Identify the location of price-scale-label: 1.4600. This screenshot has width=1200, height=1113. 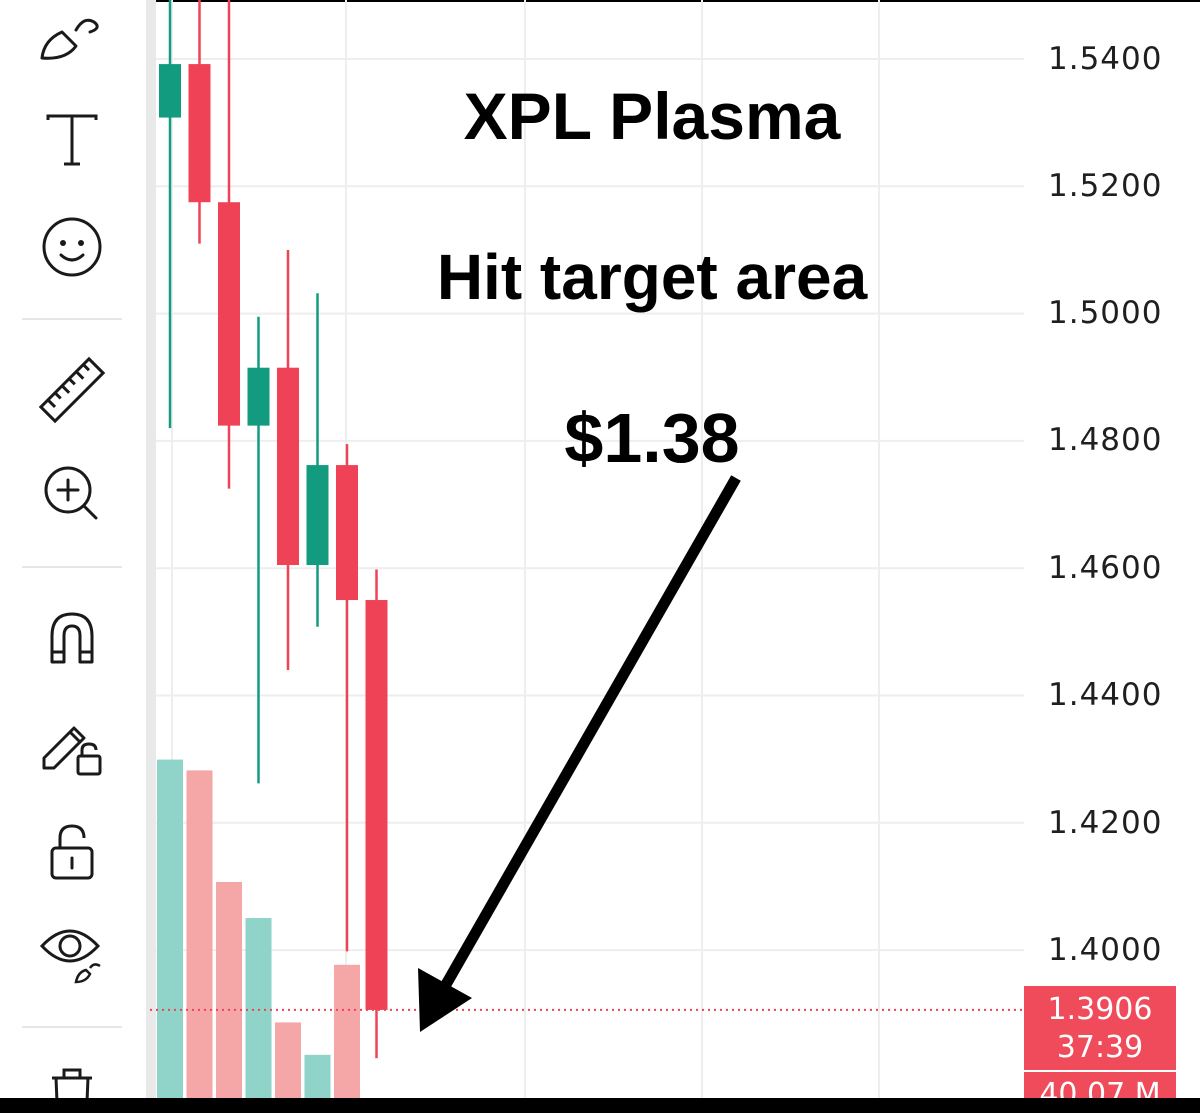
(1105, 568).